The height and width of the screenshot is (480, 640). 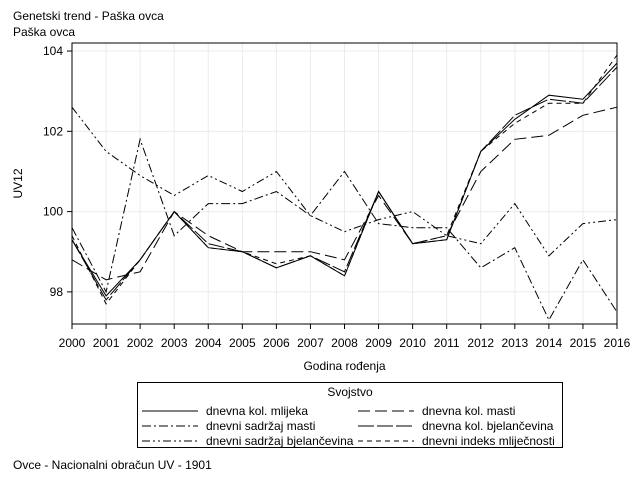 I want to click on legend-label: dnevni sadržaj bjelančevina, so click(x=280, y=441).